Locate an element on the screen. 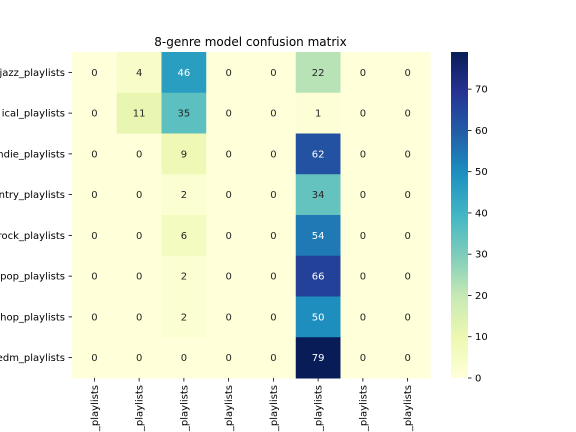  colorbar-tick-label: 30 is located at coordinates (481, 255).